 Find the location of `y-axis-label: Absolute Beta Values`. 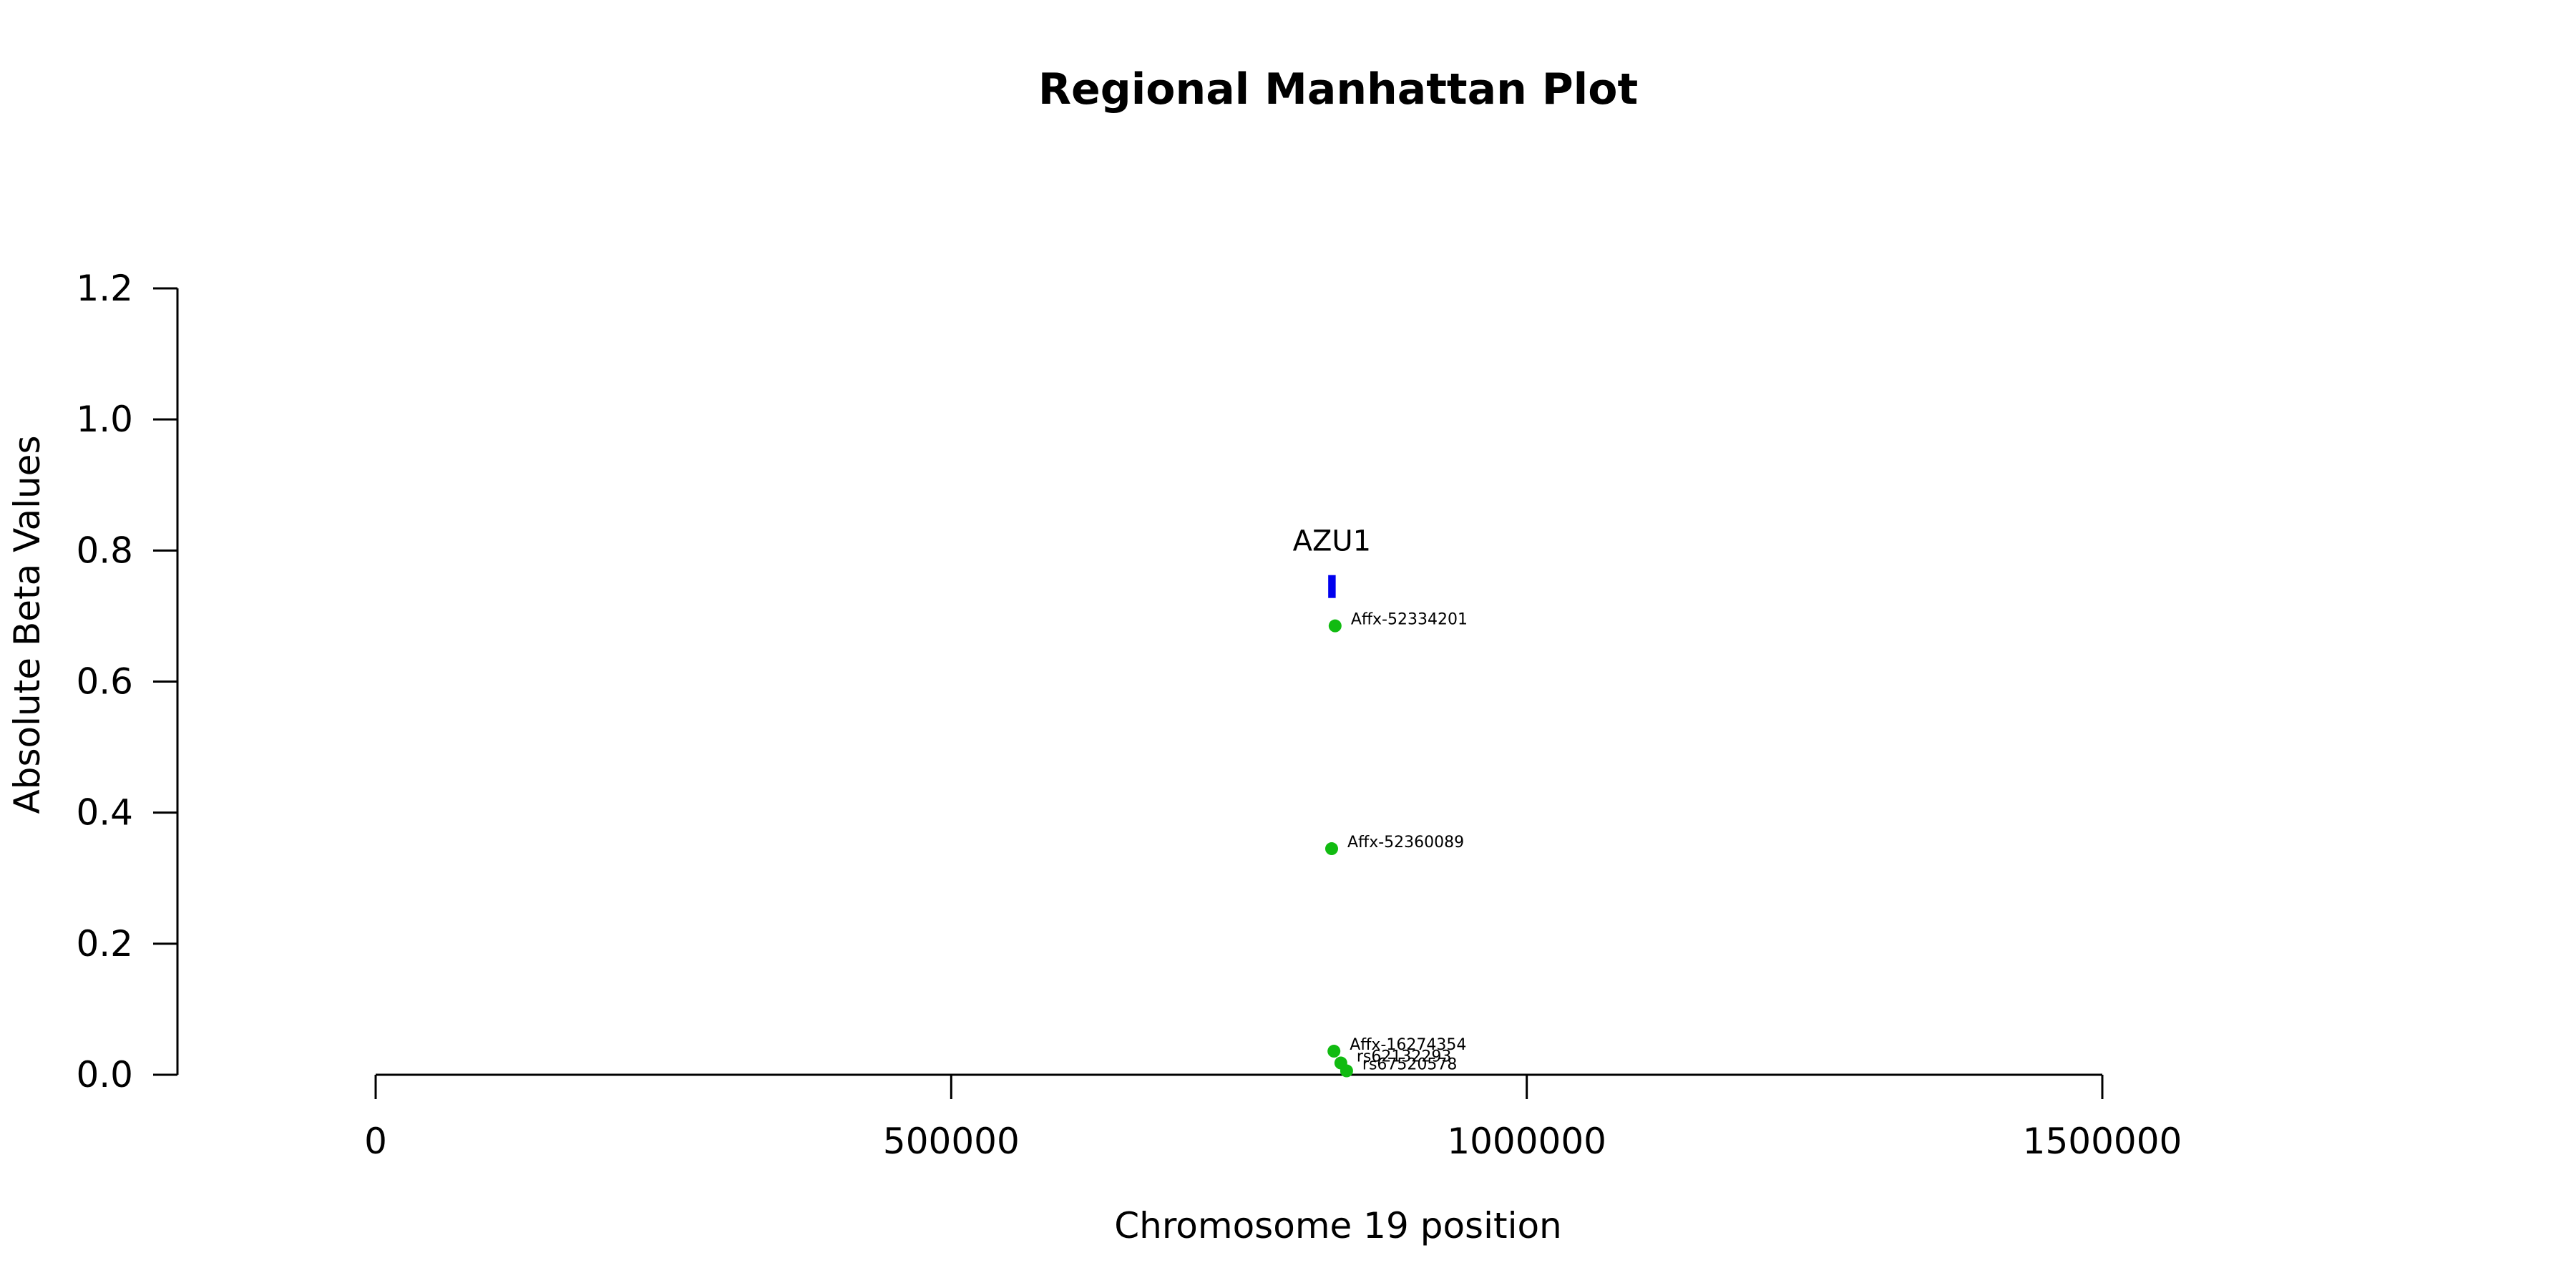

y-axis-label: Absolute Beta Values is located at coordinates (27, 625).